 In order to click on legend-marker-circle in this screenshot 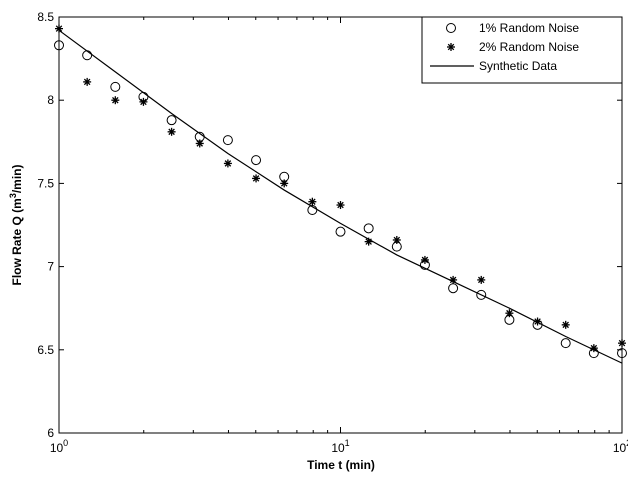, I will do `click(451, 28)`.